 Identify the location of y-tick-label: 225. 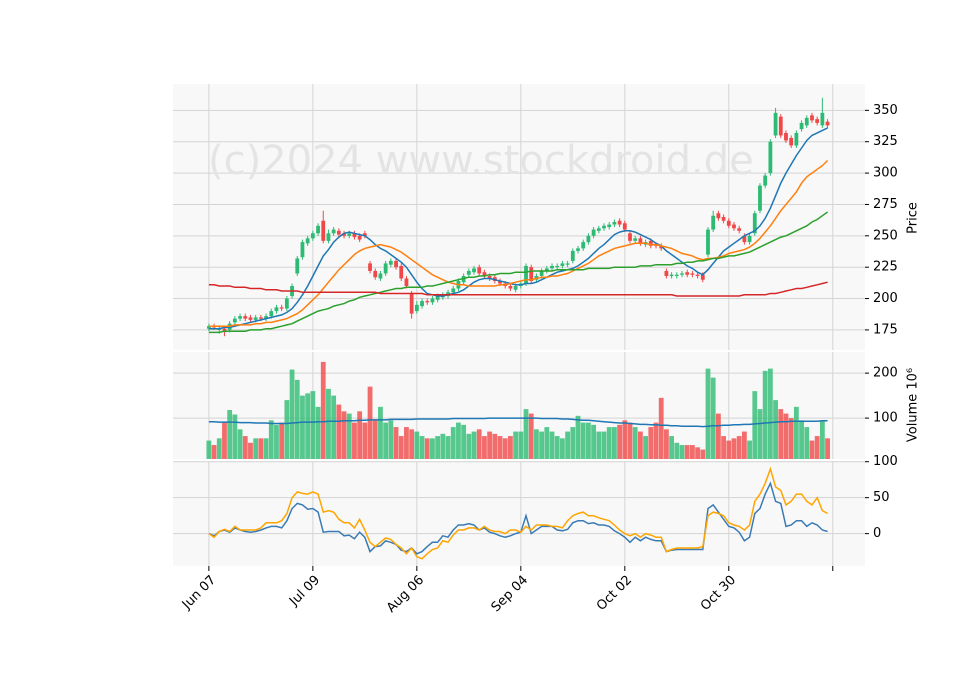
(885, 267).